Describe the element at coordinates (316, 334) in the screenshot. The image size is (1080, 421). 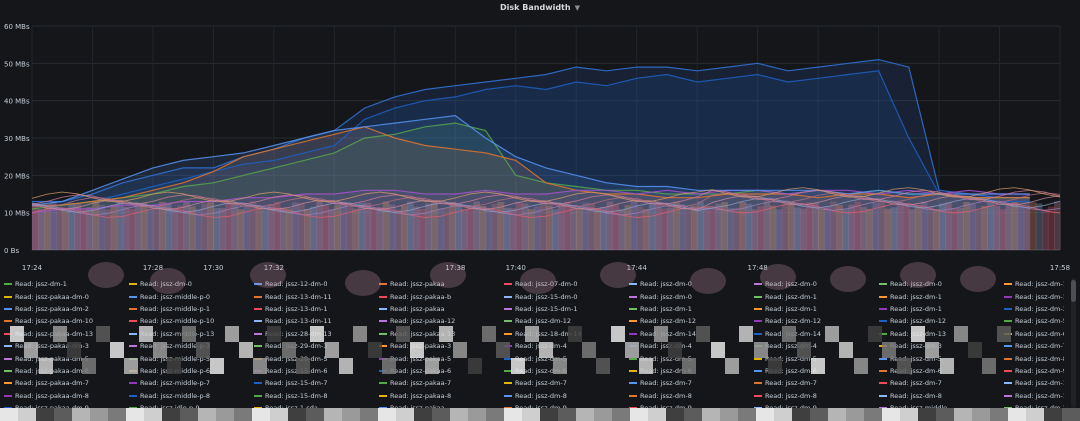
I see `legend-item: Read: jssz-28-dm-13` at that location.